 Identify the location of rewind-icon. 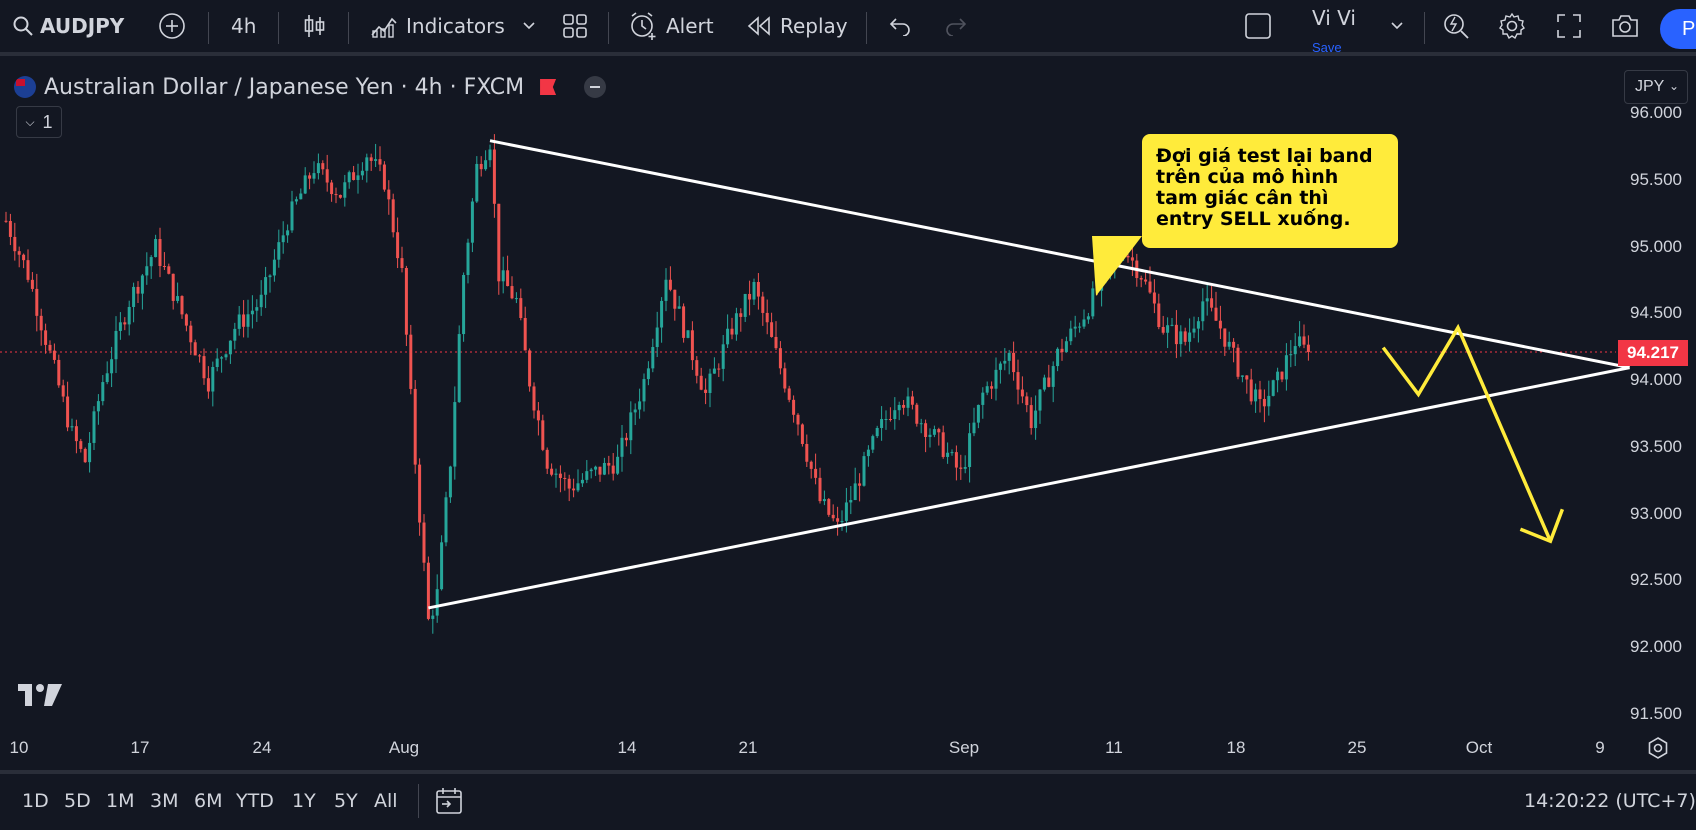
(759, 26).